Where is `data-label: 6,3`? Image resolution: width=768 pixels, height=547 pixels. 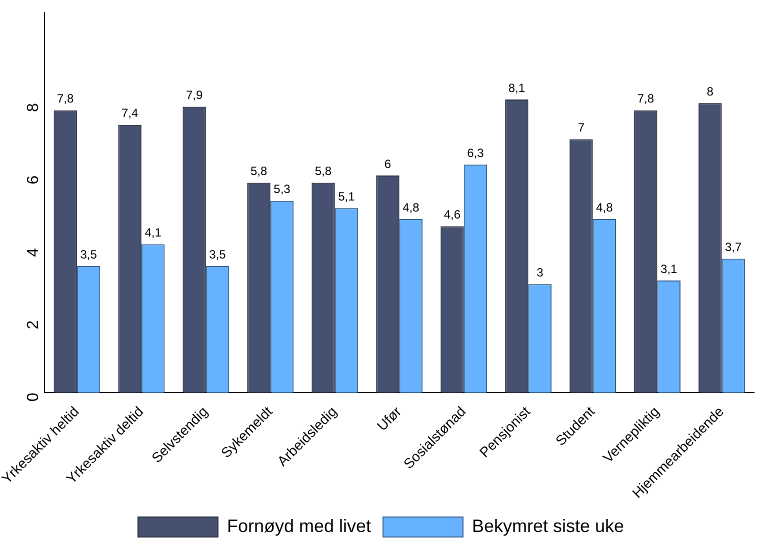 data-label: 6,3 is located at coordinates (475, 153).